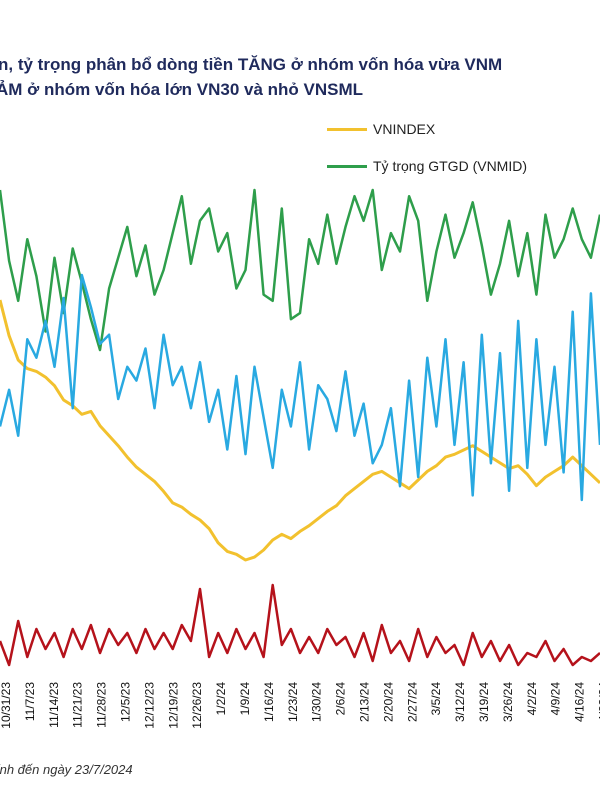 This screenshot has height=800, width=600. Describe the element at coordinates (532, 699) in the screenshot. I see `x-tick-label: 4/2/24` at that location.